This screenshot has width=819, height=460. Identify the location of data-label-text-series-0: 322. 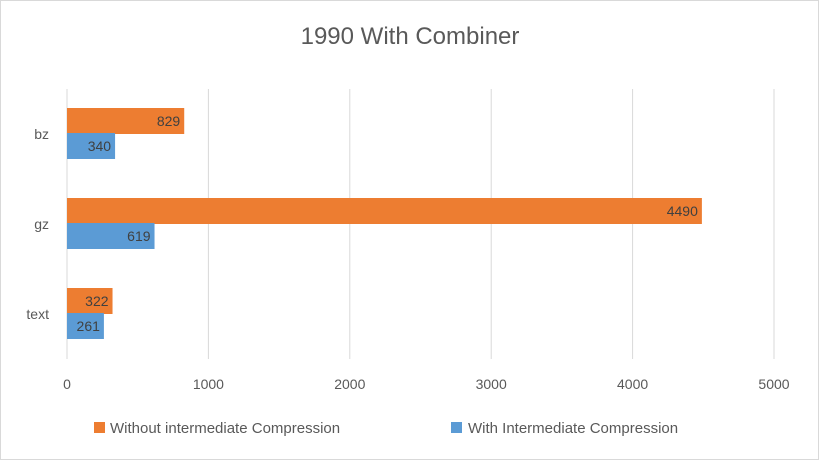
(97, 301).